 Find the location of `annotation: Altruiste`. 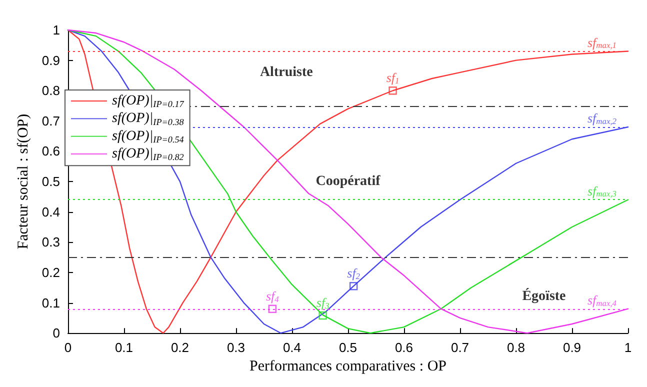

annotation: Altruiste is located at coordinates (286, 72).